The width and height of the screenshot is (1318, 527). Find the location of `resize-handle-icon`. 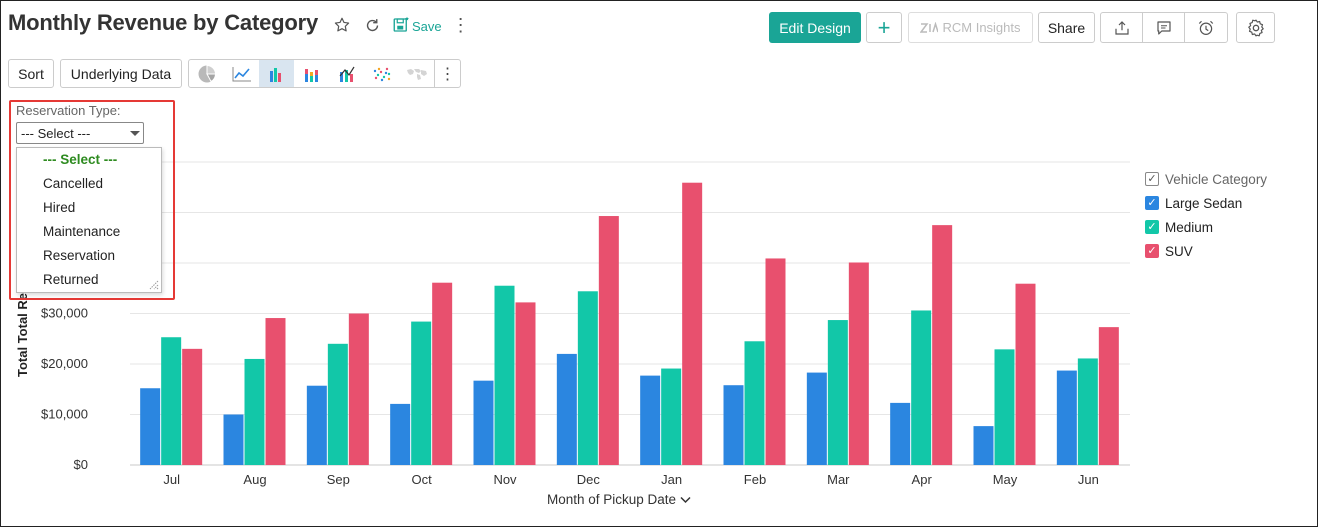

resize-handle-icon is located at coordinates (153, 284).